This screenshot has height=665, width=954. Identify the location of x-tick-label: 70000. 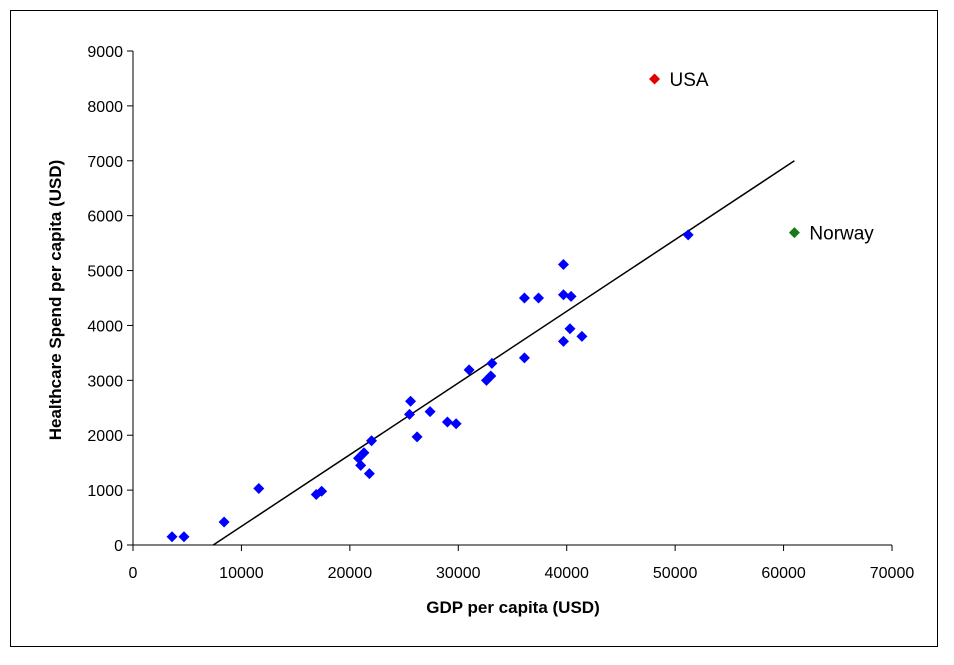
(892, 573).